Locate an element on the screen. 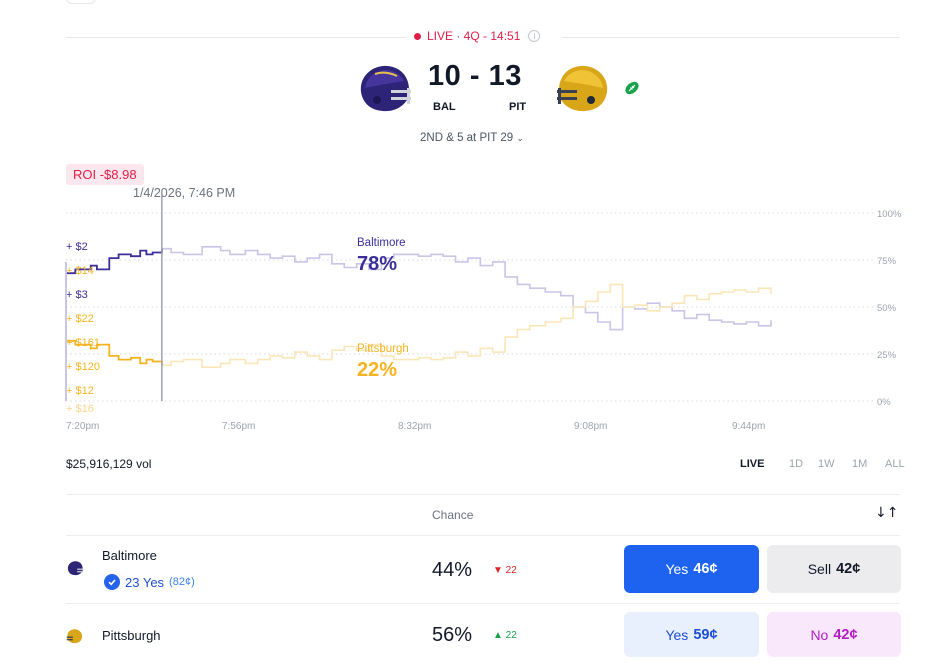  range-all: ALL is located at coordinates (895, 464).